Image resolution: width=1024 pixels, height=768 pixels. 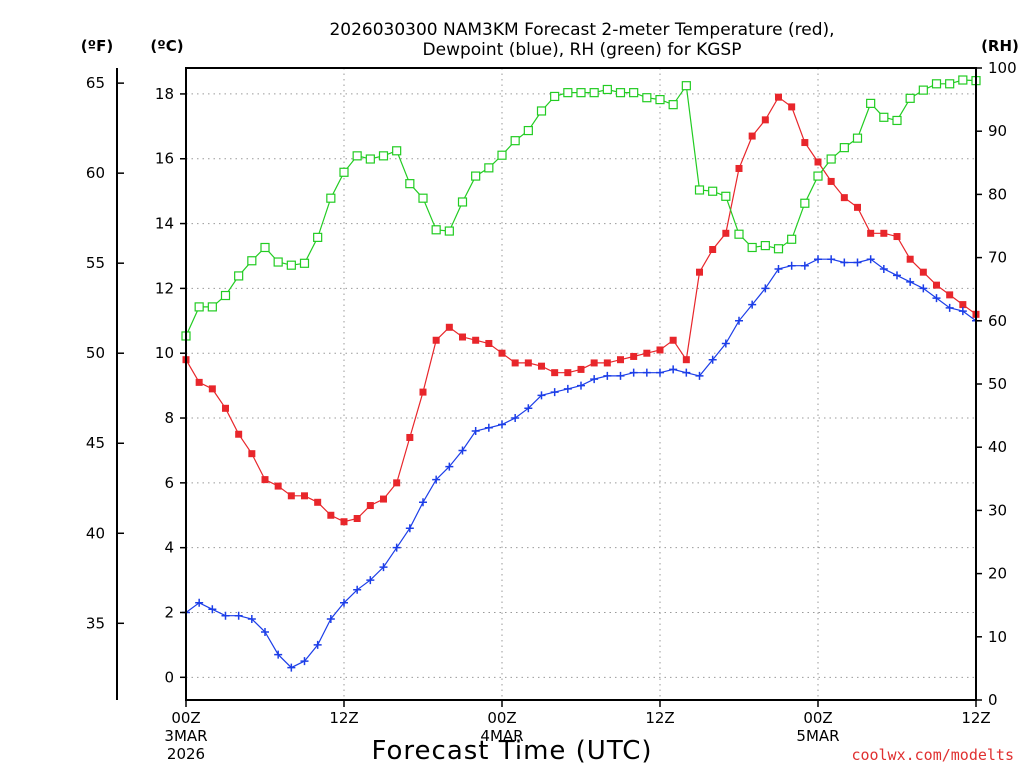 I want to click on credit-text: coolwx.com/modelts, so click(x=932, y=755).